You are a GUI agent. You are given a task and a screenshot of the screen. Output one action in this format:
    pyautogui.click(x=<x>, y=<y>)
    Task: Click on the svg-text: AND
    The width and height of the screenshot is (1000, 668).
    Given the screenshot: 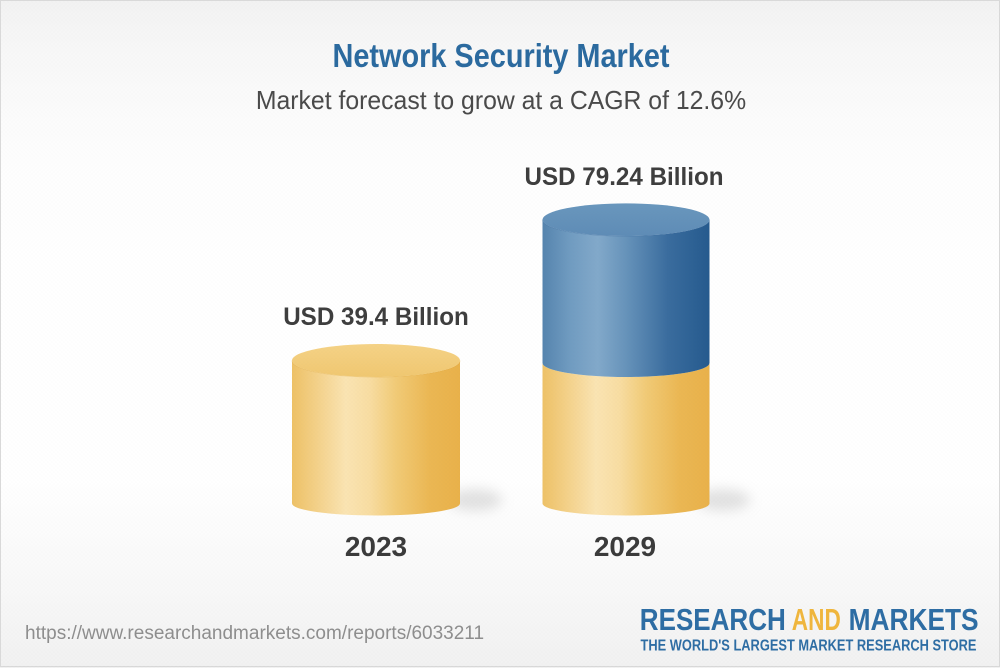 What is the action you would take?
    pyautogui.click(x=816, y=619)
    